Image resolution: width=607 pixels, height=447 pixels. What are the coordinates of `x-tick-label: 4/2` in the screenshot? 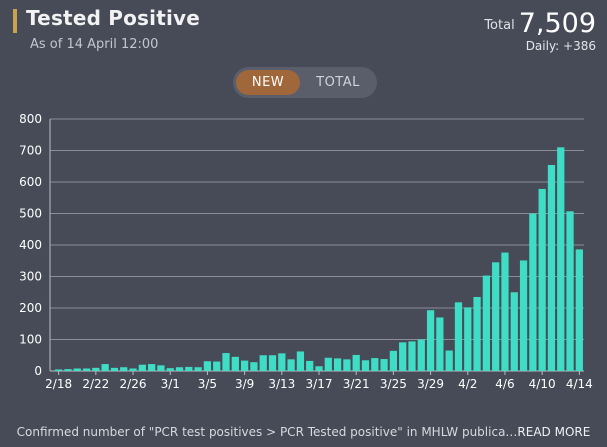 It's located at (467, 384).